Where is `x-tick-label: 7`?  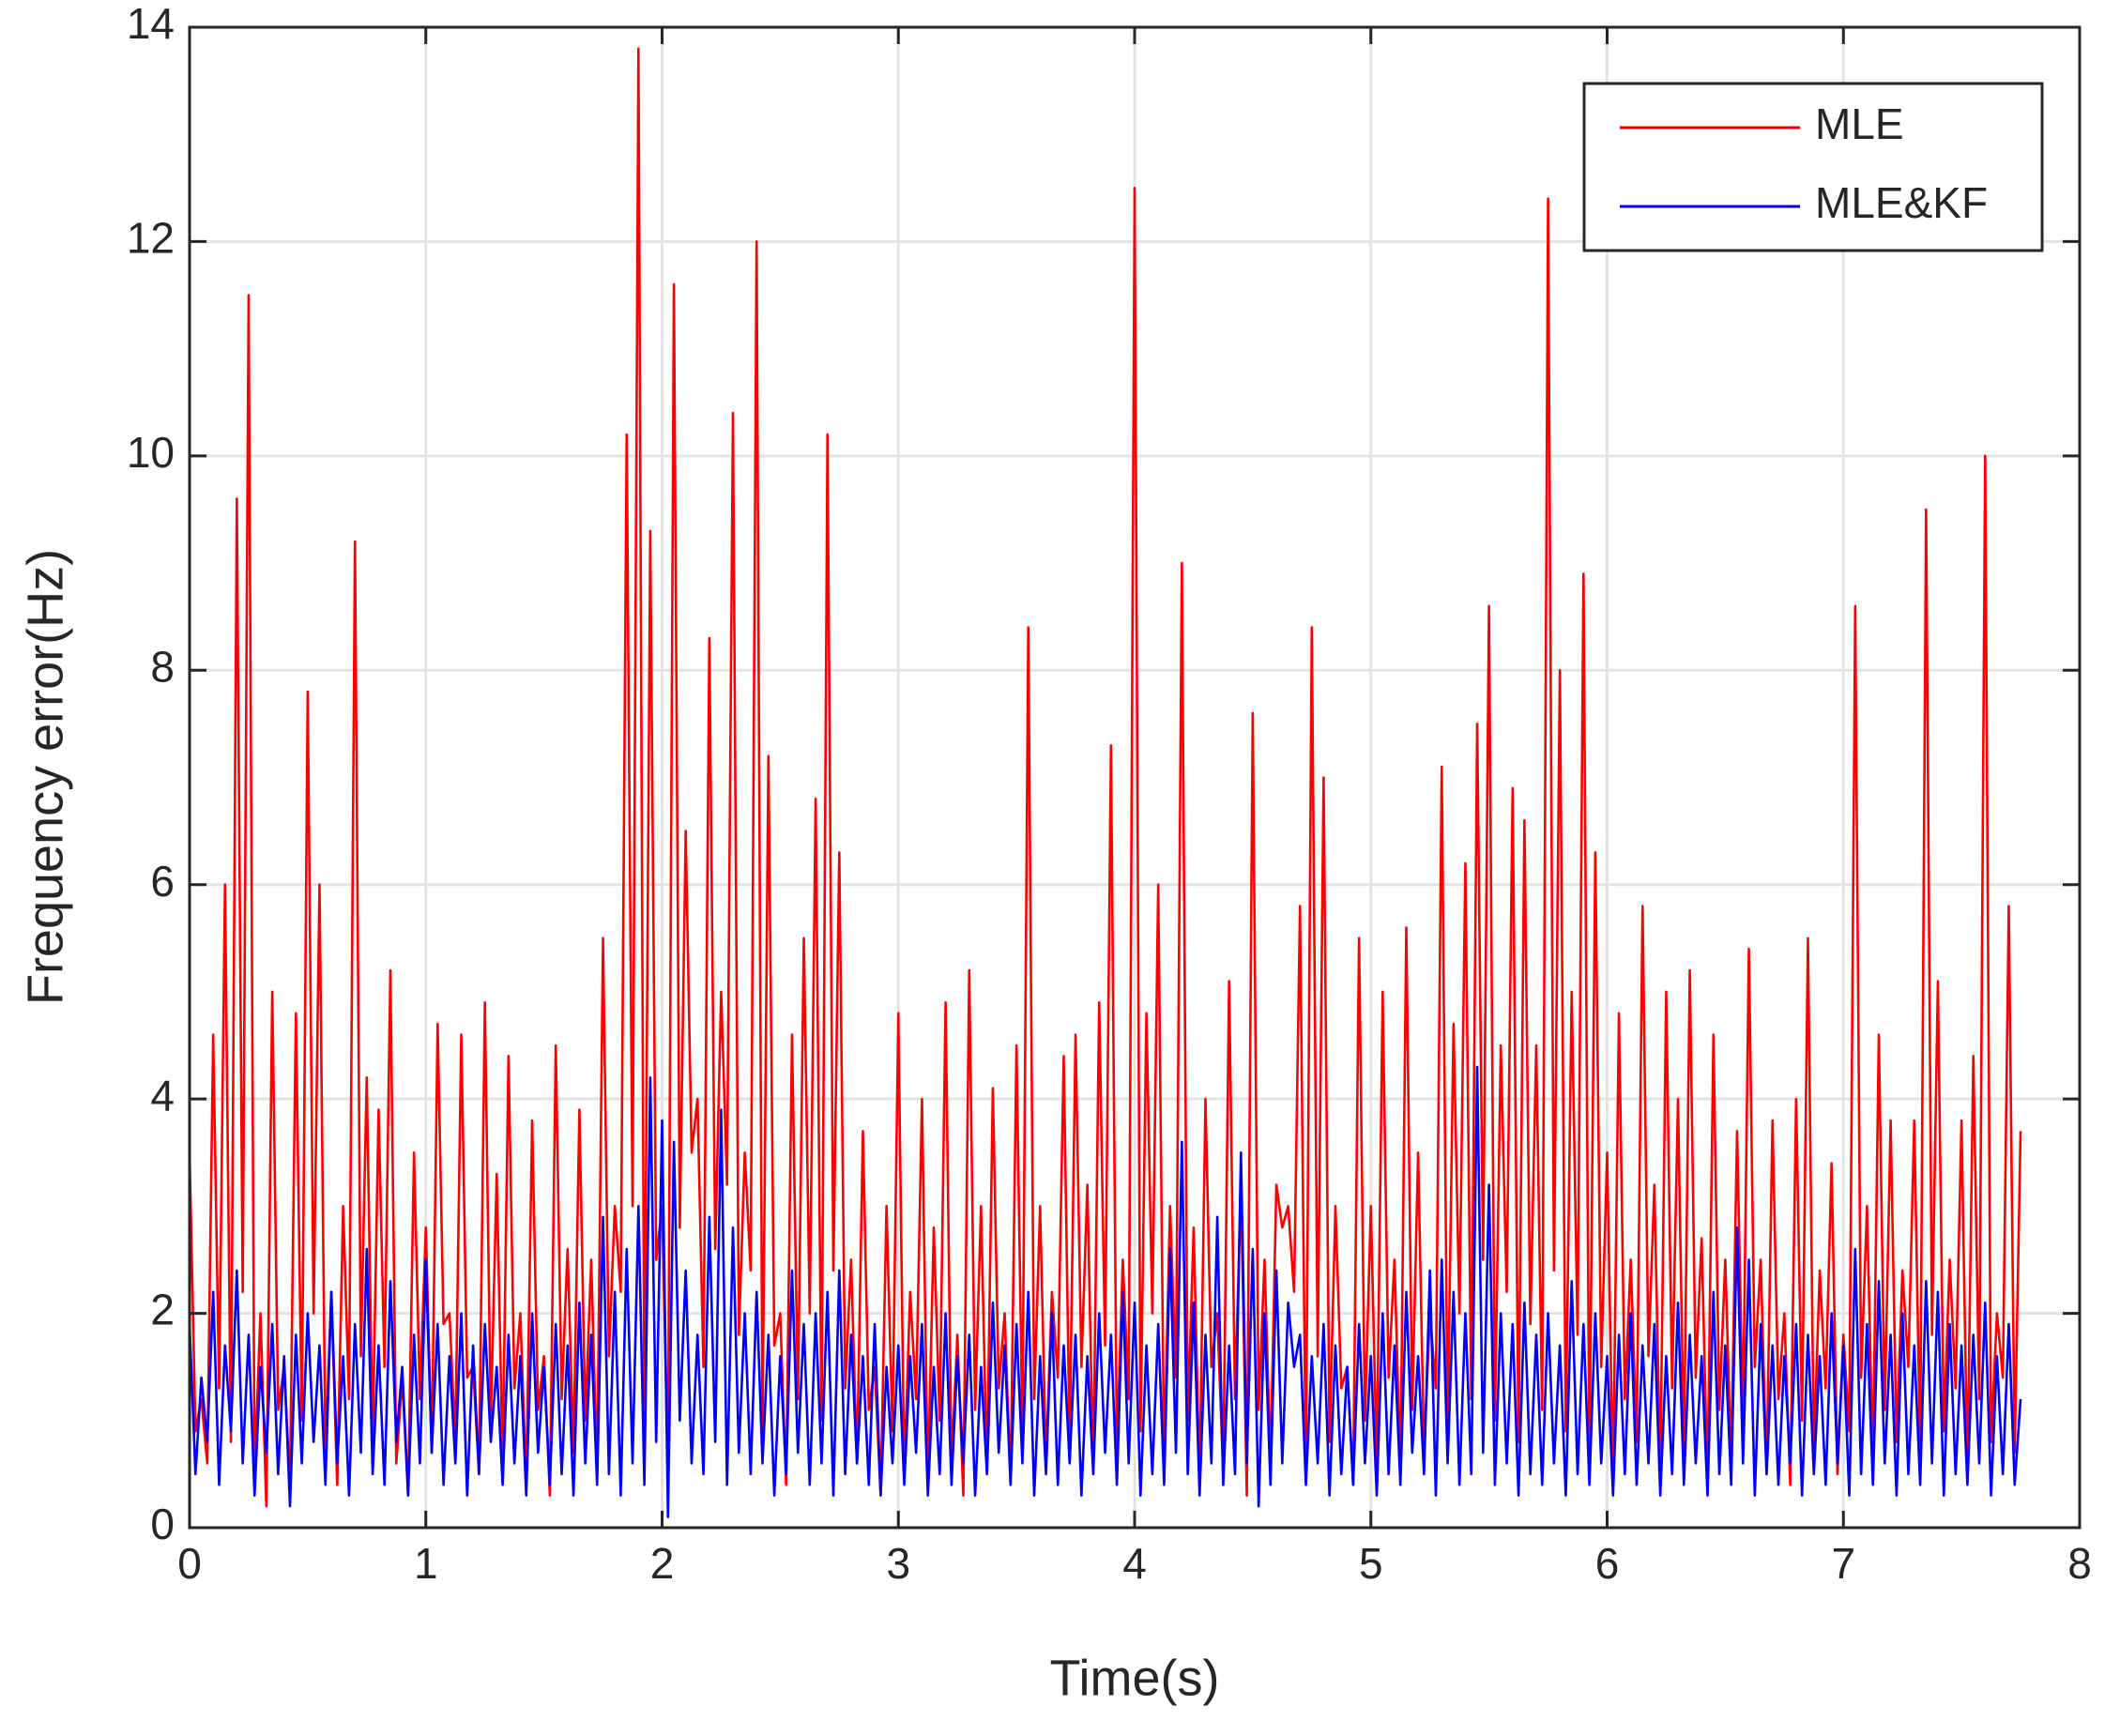 x-tick-label: 7 is located at coordinates (1843, 1563).